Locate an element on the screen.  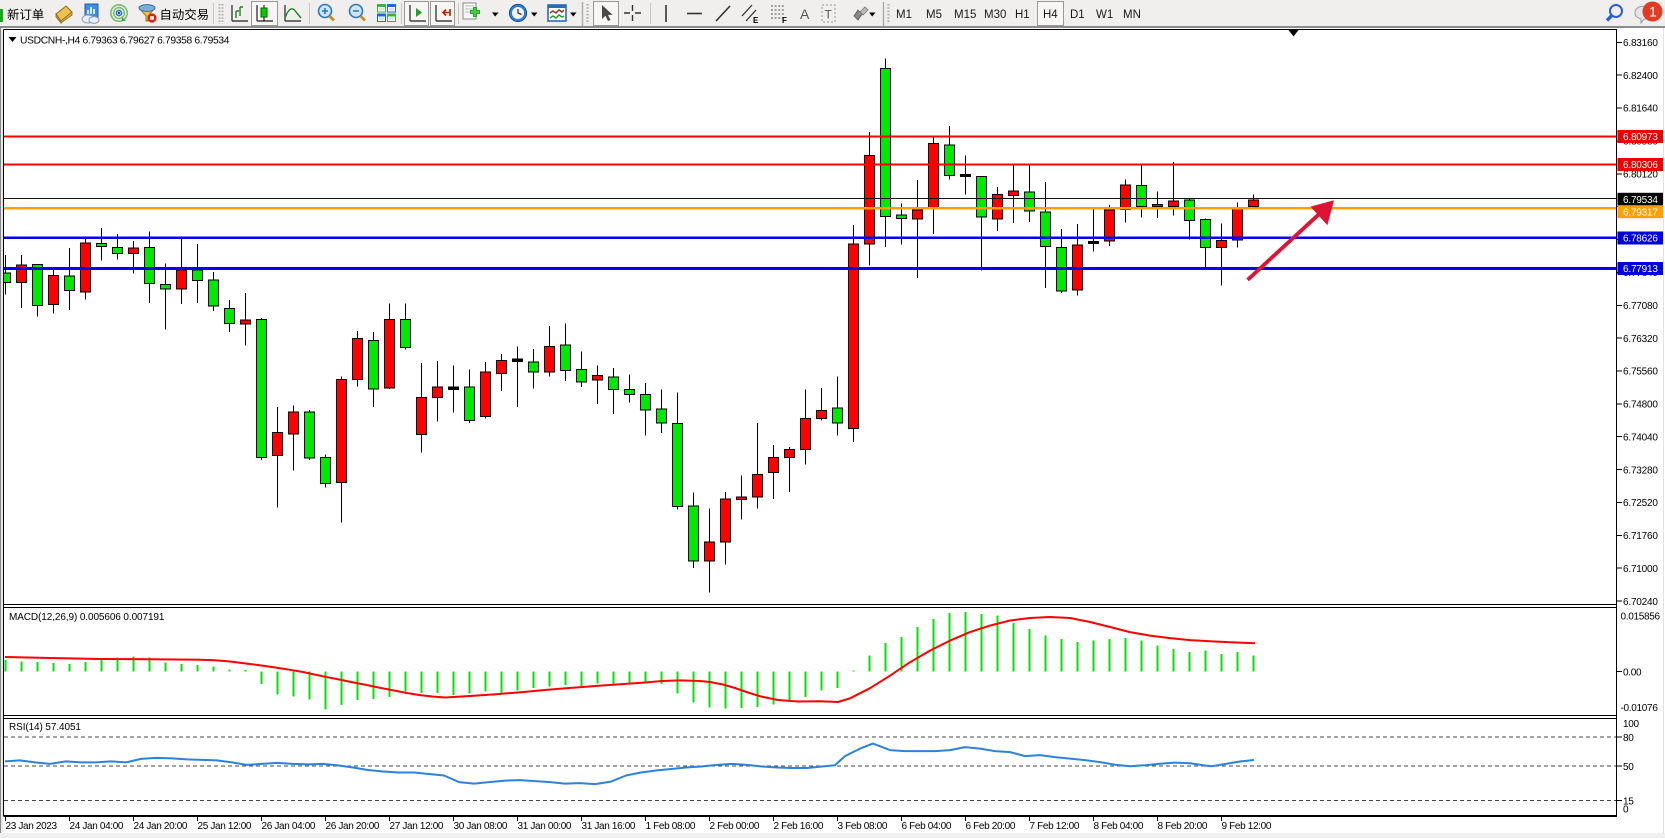
svg-text: 6.75560 is located at coordinates (1640, 372).